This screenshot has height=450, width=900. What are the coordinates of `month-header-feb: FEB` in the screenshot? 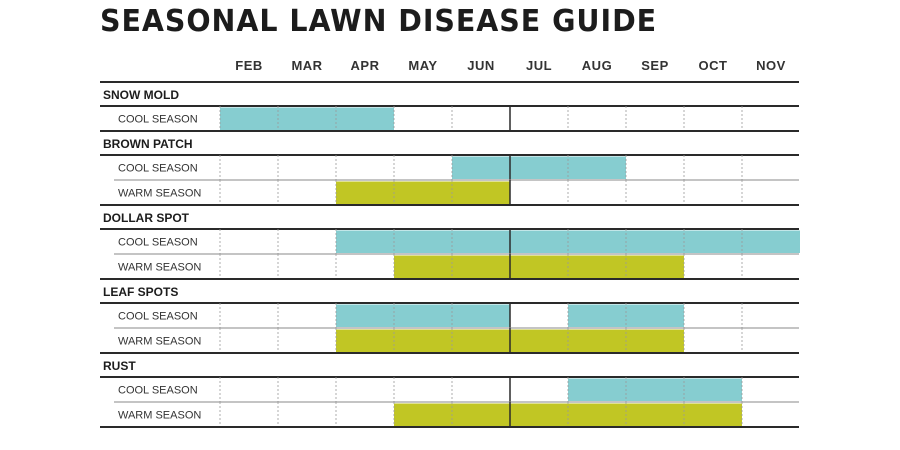 It's located at (249, 65).